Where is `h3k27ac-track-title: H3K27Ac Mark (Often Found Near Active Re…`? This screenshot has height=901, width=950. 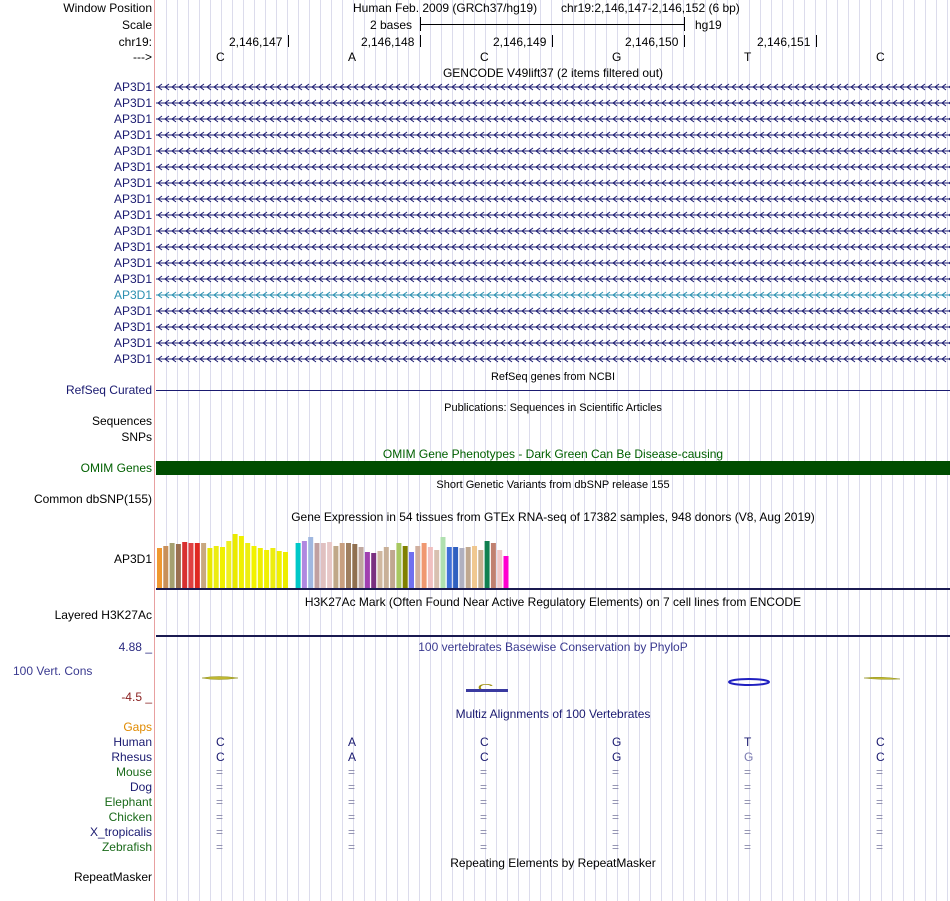 h3k27ac-track-title: H3K27Ac Mark (Often Found Near Active Re… is located at coordinates (553, 602).